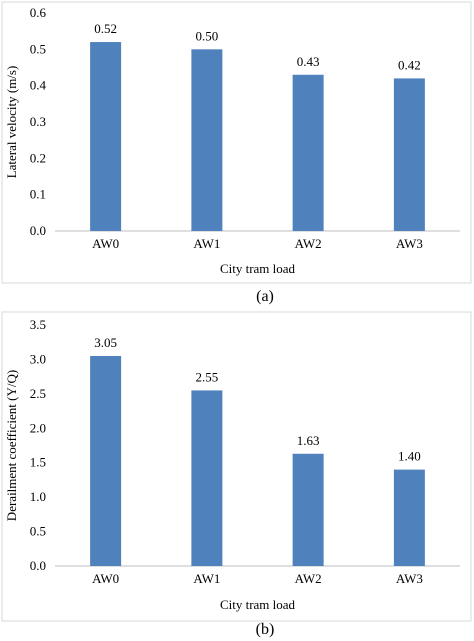  Describe the element at coordinates (38, 324) in the screenshot. I see `chart-b-y-tick-label: 3.5` at that location.